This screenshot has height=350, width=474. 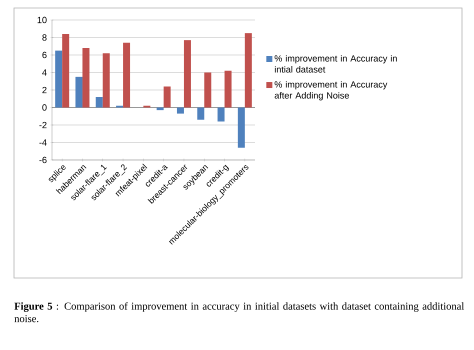 What do you see at coordinates (44, 37) in the screenshot?
I see `y-tick-label: 8` at bounding box center [44, 37].